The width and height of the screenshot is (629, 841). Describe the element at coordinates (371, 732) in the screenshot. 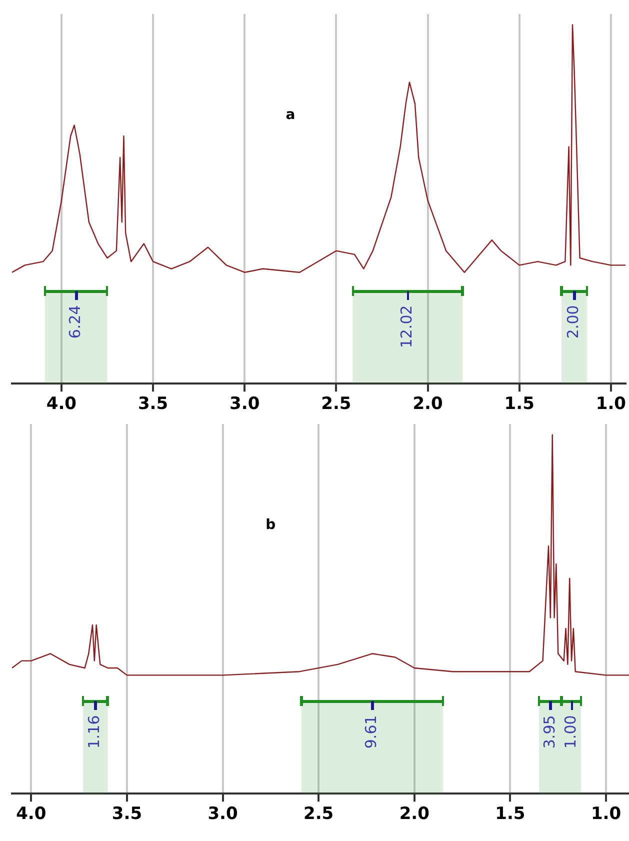

I see `band-label: 9.61` at that location.